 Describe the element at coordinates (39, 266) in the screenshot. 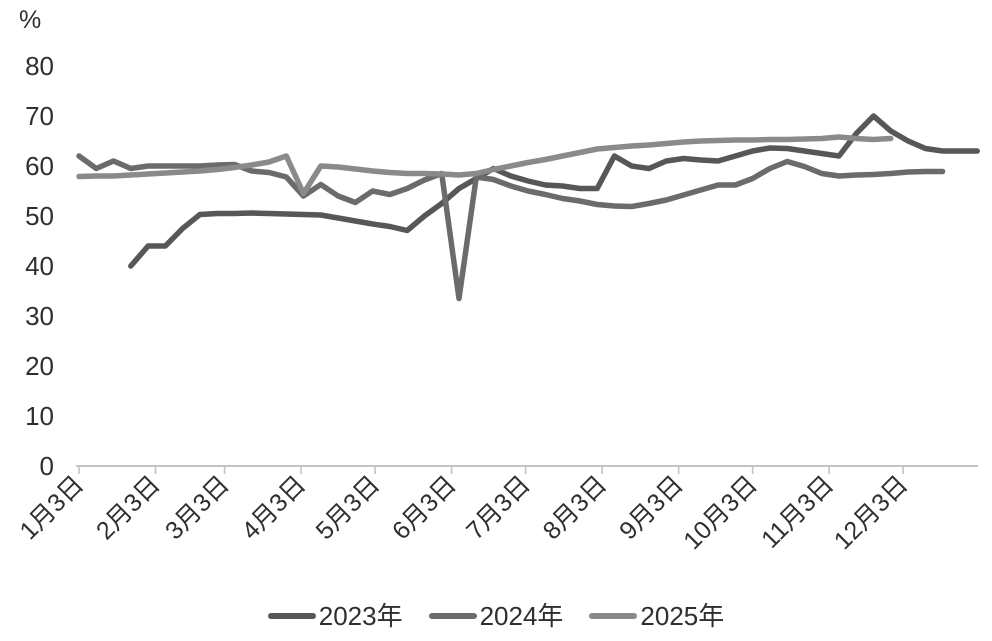

I see `y-axis-tick-label: 40` at that location.